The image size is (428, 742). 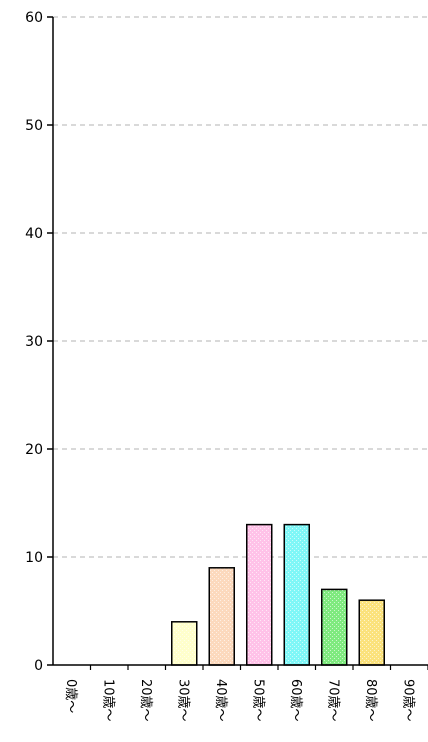 I want to click on y-tick-label: 10, so click(x=34, y=558).